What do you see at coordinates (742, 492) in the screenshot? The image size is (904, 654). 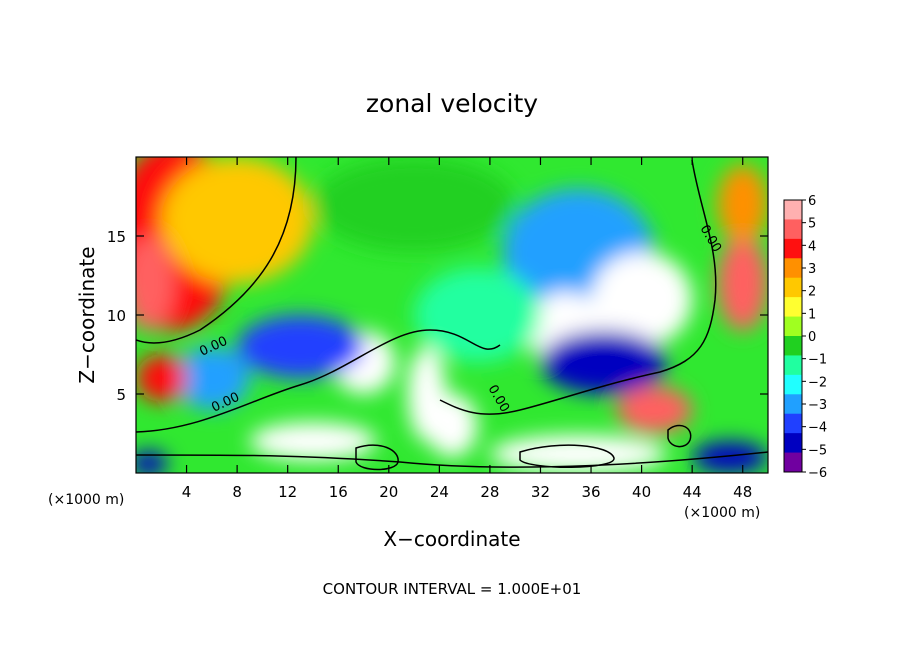 I see `x-tick-label: 48` at bounding box center [742, 492].